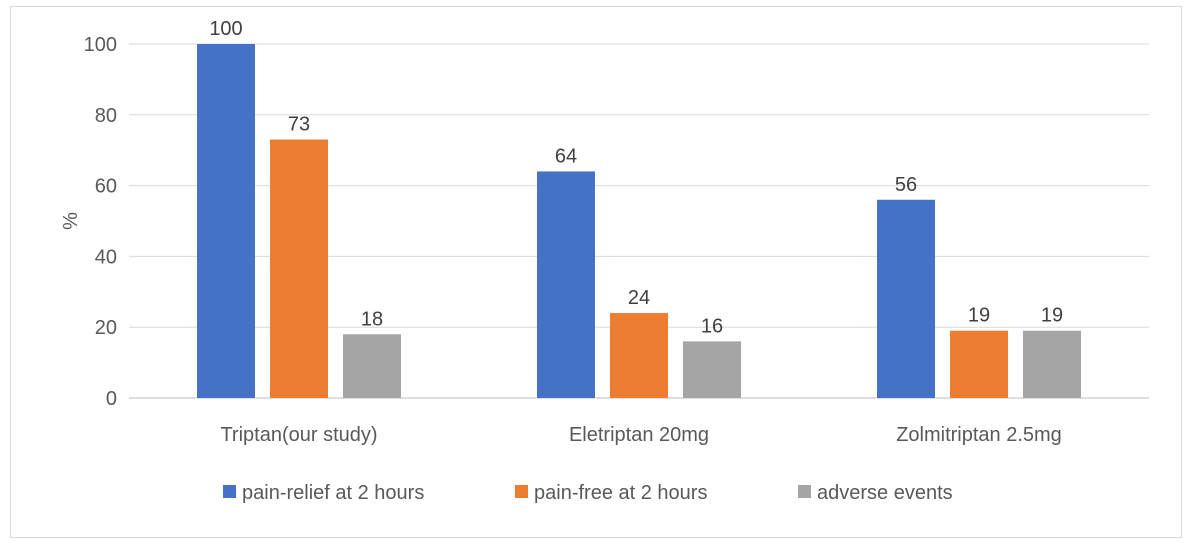  What do you see at coordinates (885, 493) in the screenshot?
I see `legend-label: adverse events` at bounding box center [885, 493].